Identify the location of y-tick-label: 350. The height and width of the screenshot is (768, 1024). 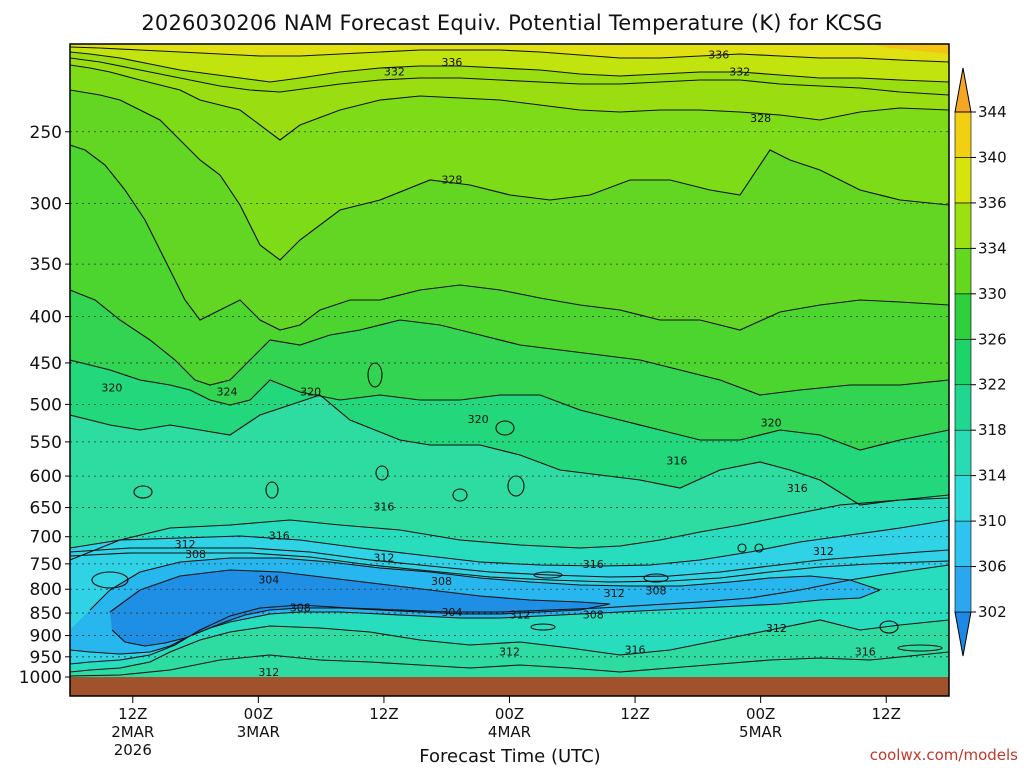
(46, 265).